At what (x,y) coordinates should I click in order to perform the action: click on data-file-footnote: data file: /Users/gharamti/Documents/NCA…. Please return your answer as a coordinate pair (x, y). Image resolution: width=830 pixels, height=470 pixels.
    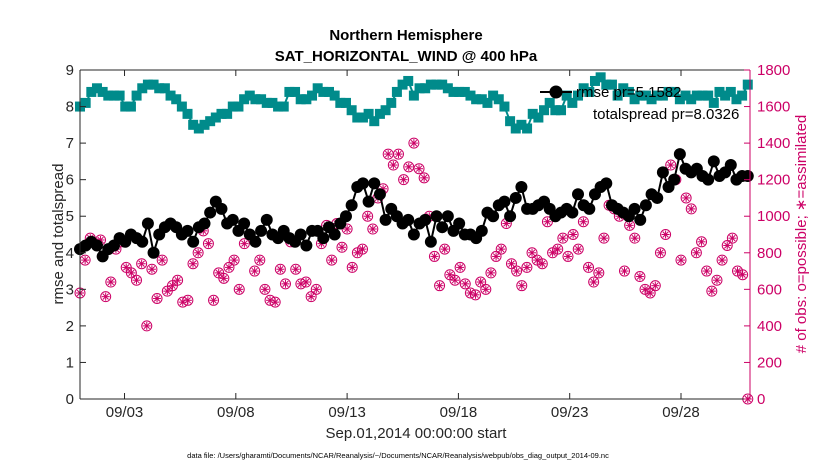
    Looking at the image, I should click on (398, 455).